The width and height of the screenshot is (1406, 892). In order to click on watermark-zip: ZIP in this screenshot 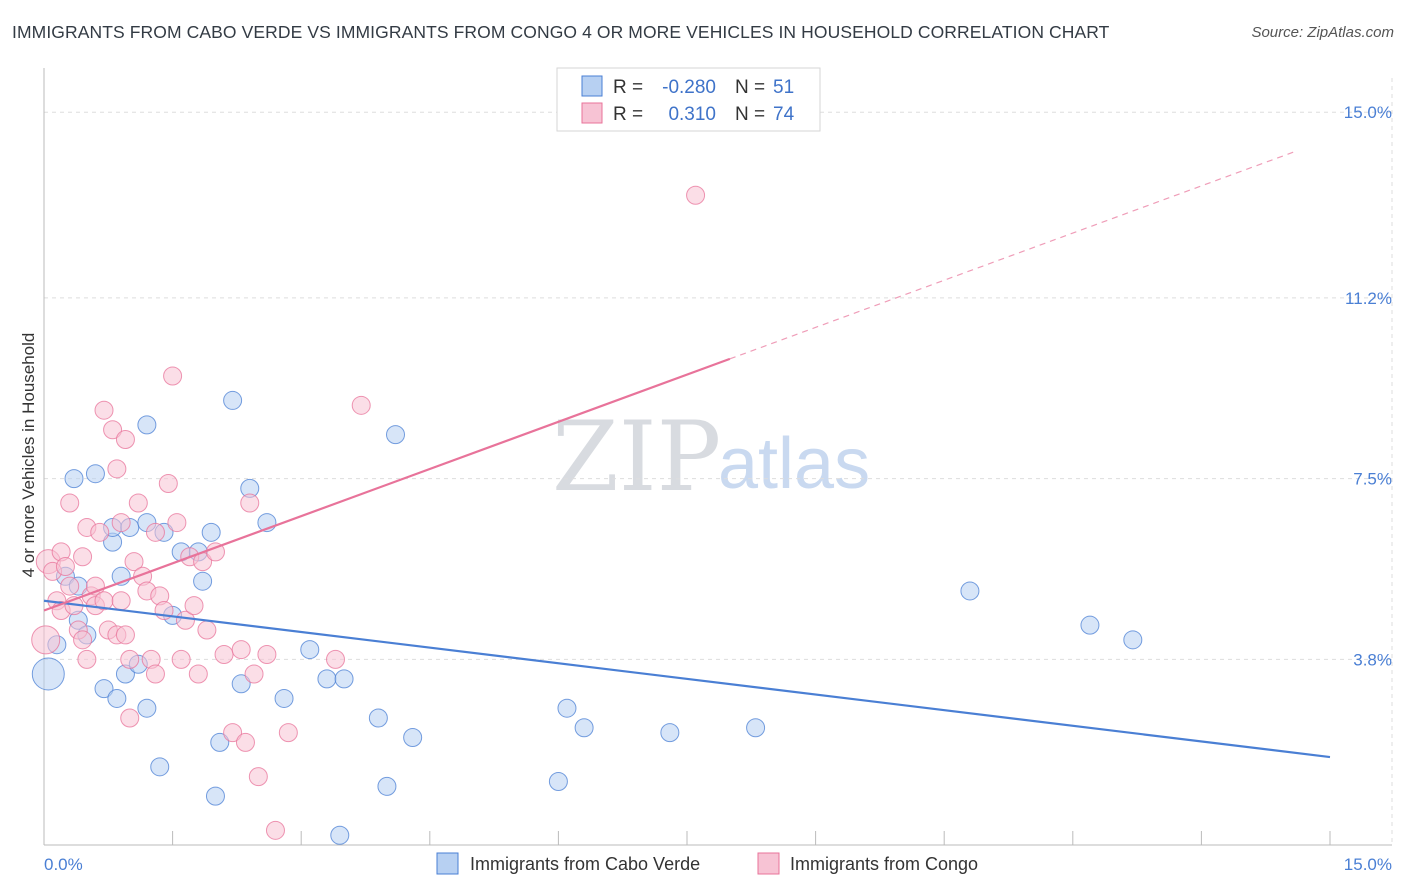, I will do `click(636, 457)`.